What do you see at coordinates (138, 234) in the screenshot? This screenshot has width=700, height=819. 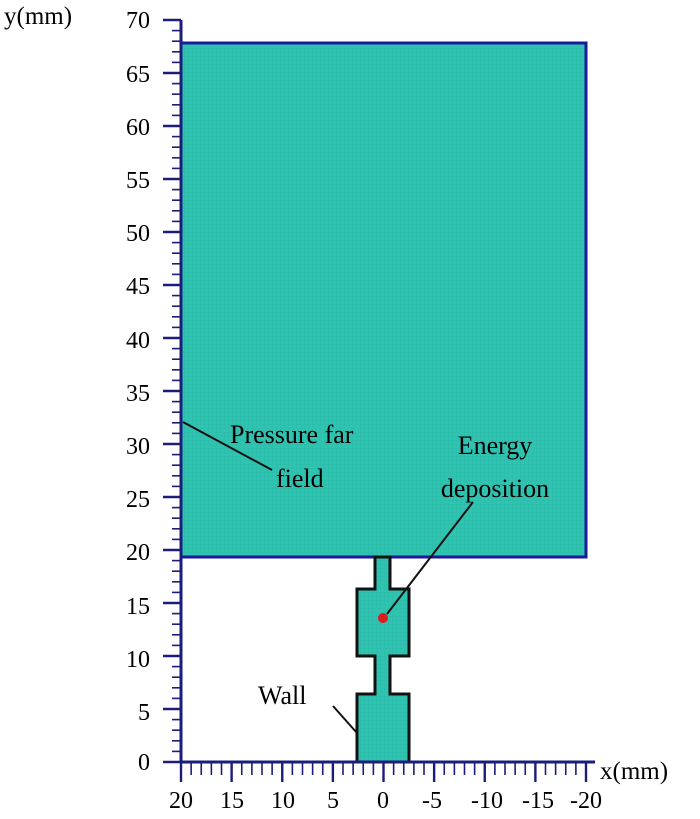 I see `y-tick-label: 50` at bounding box center [138, 234].